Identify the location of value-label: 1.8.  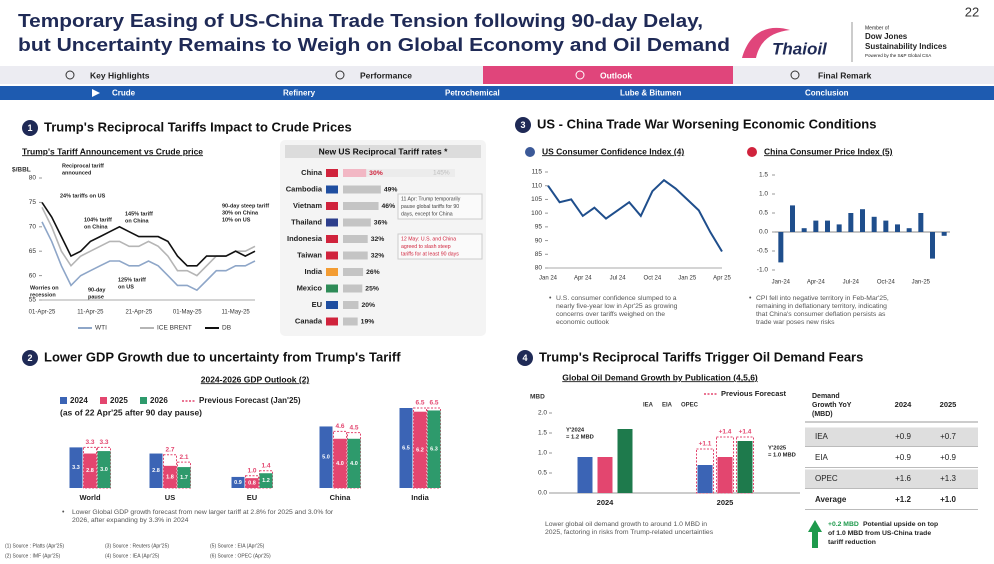
(170, 477).